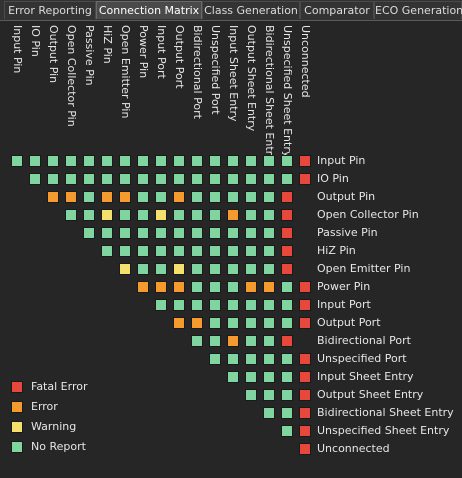  What do you see at coordinates (215, 197) in the screenshot?
I see `matrix-cell-output-pin-unspecified-port` at bounding box center [215, 197].